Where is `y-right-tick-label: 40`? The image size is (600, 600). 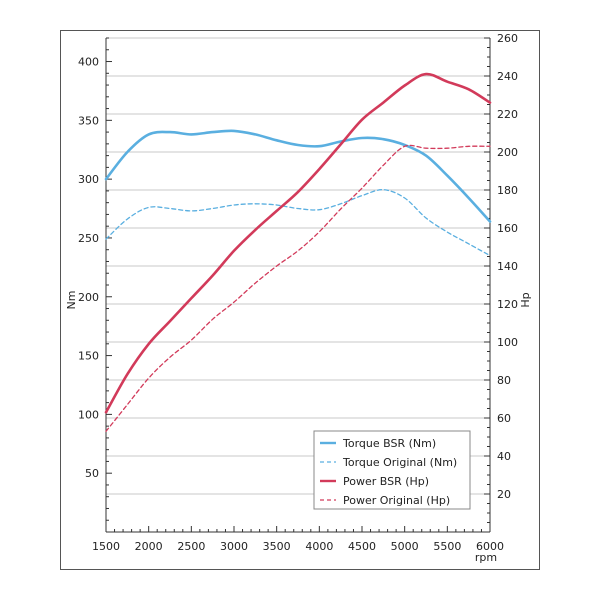
y-right-tick-label: 40 is located at coordinates (504, 456).